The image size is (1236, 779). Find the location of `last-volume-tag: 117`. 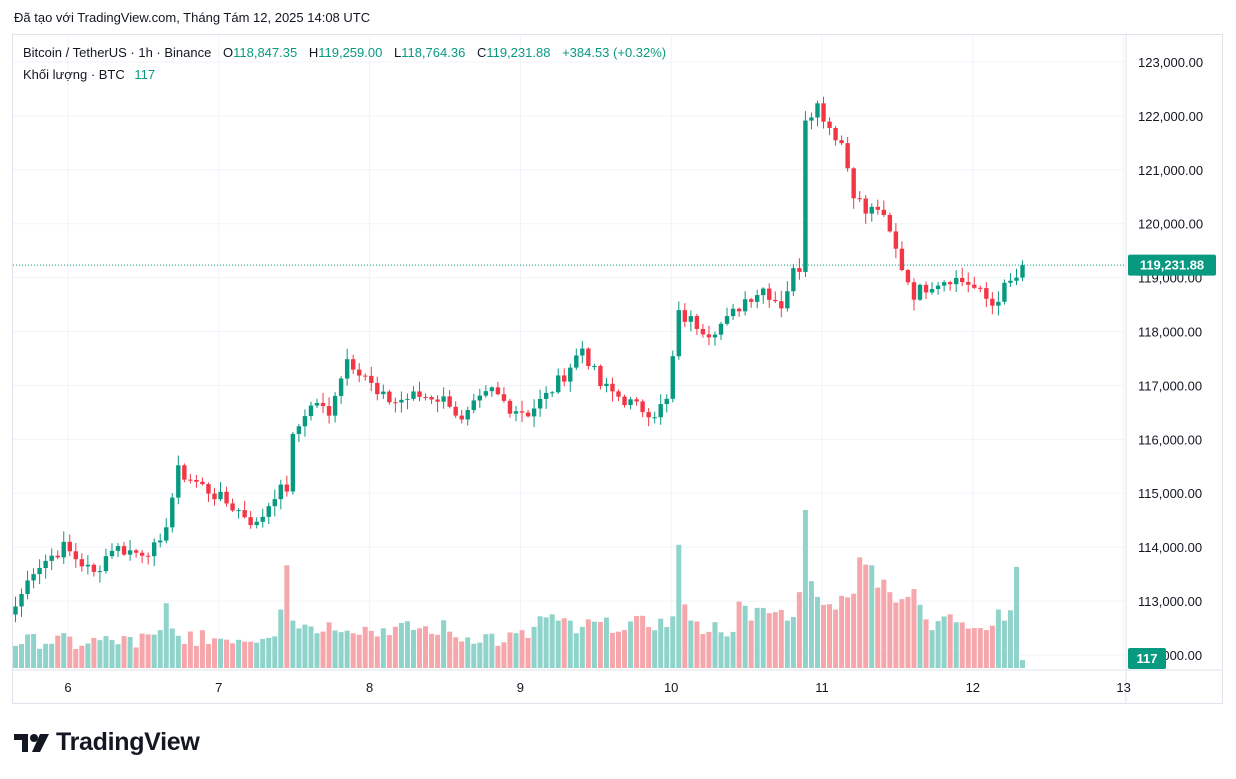

last-volume-tag: 117 is located at coordinates (1147, 658).